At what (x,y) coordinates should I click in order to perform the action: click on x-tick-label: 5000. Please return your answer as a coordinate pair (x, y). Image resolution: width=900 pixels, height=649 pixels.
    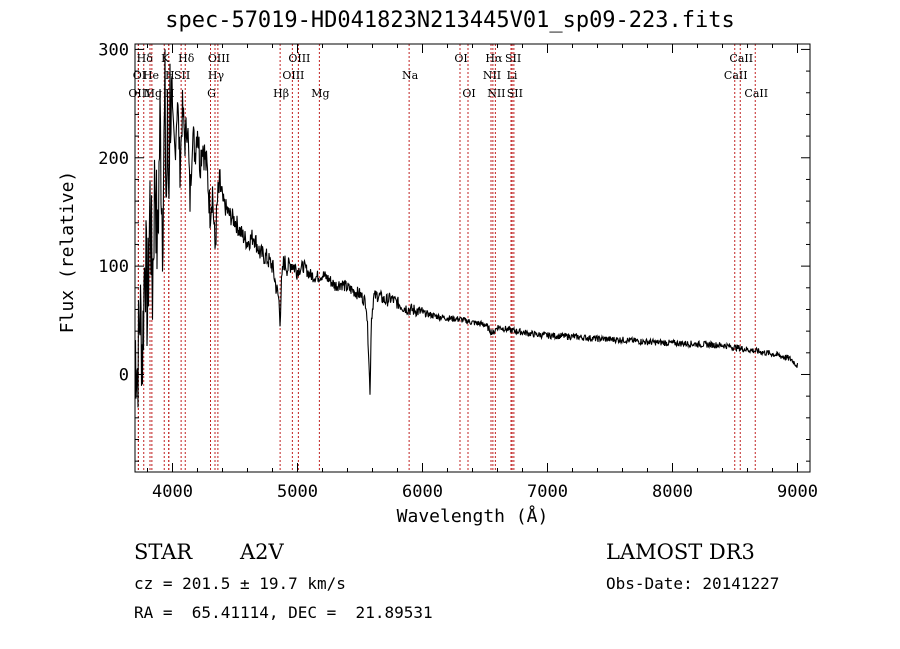
    Looking at the image, I should click on (297, 492).